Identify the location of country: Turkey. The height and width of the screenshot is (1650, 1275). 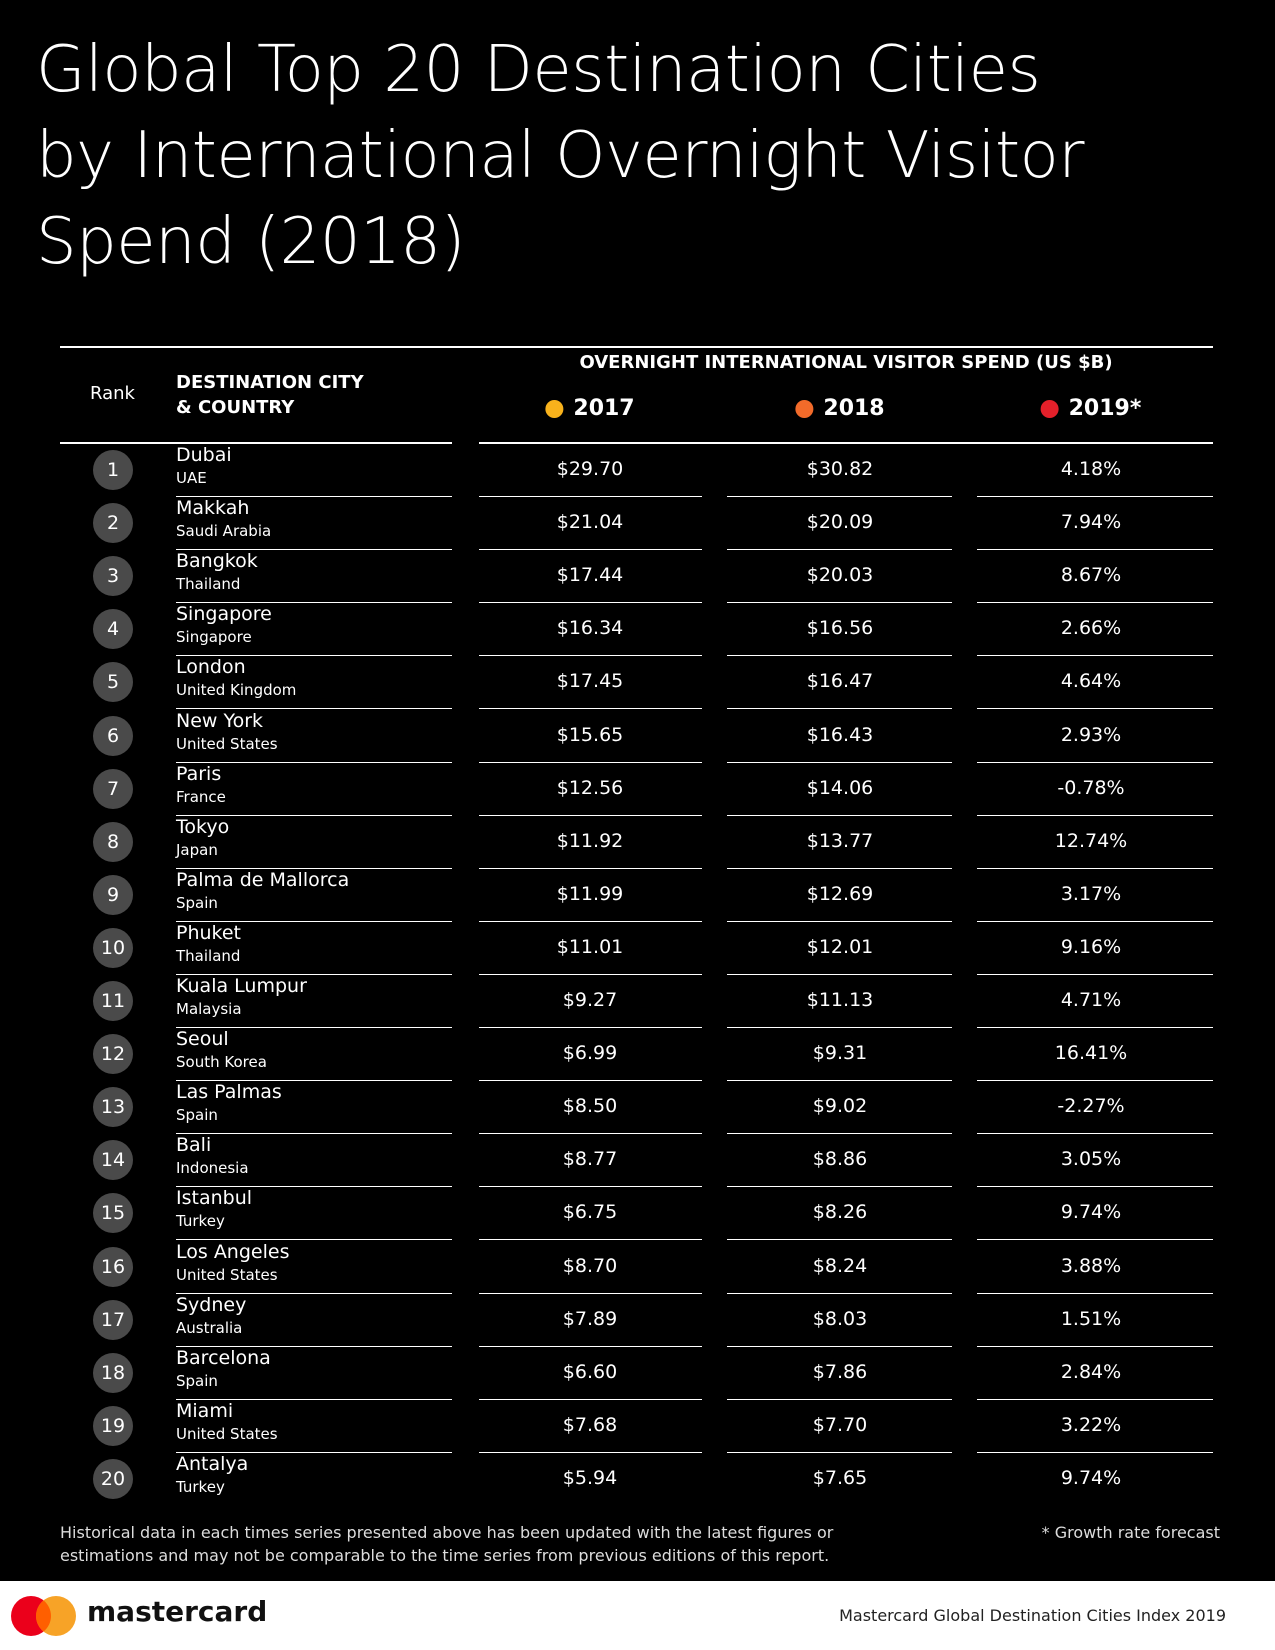
(200, 1221).